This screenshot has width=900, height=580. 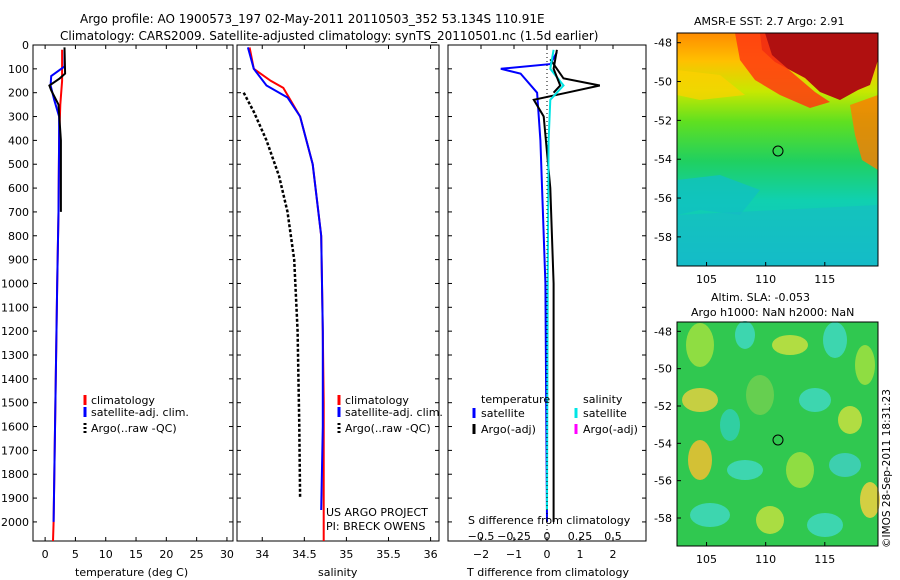 What do you see at coordinates (15, 379) in the screenshot?
I see `depth-tick-label: 1400` at bounding box center [15, 379].